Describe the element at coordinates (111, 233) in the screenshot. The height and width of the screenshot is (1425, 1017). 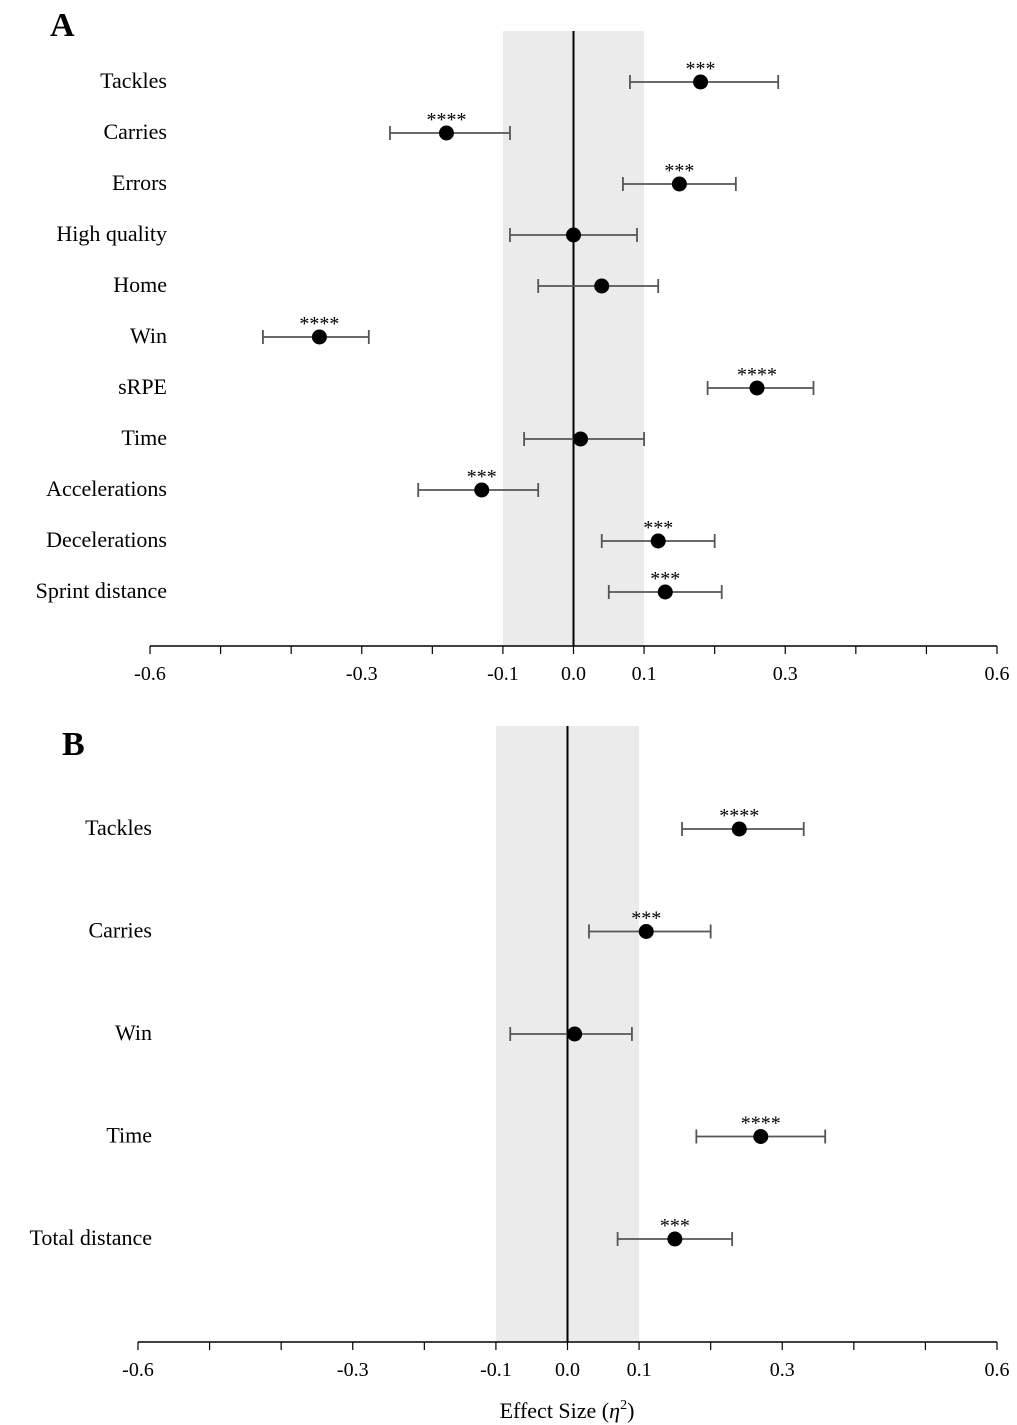
I see `category-label: High quality` at that location.